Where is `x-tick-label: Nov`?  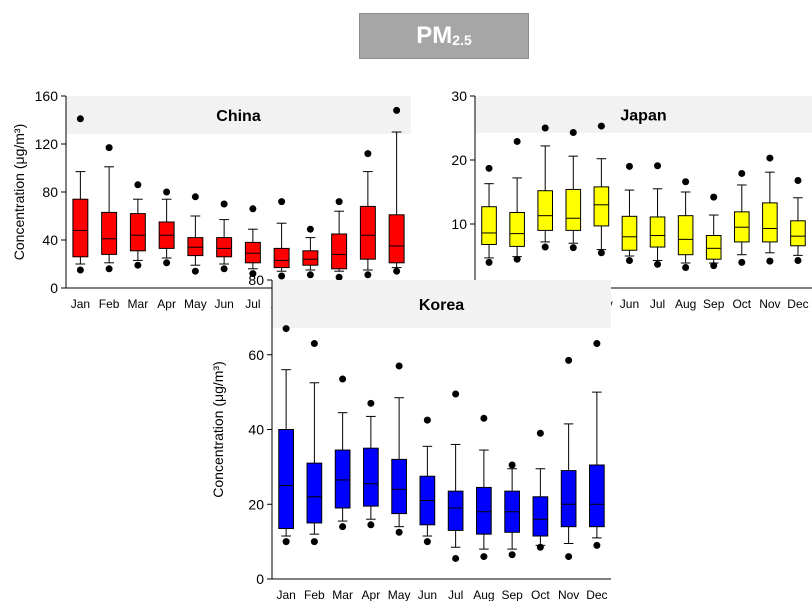
x-tick-label: Nov is located at coordinates (568, 594).